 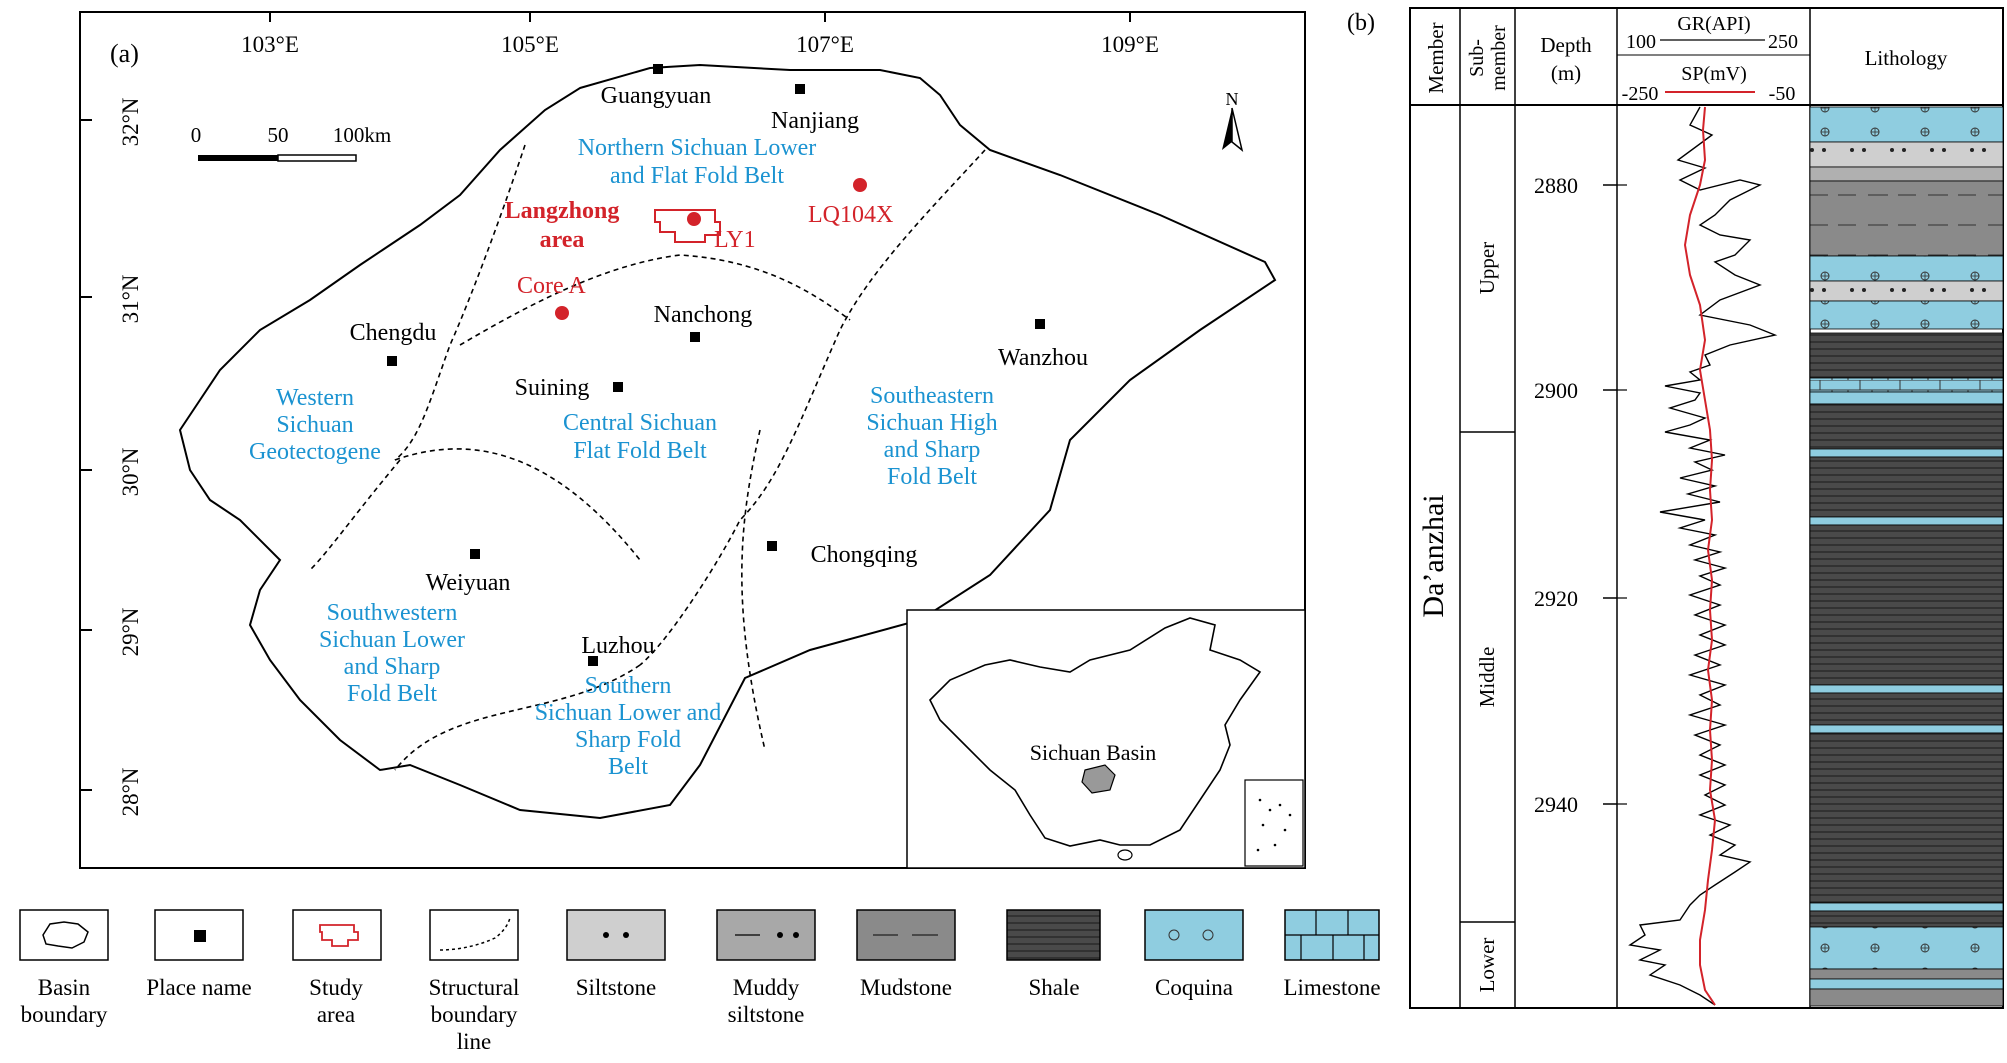 What do you see at coordinates (1566, 59) in the screenshot?
I see `header-depth: Depth (m)` at bounding box center [1566, 59].